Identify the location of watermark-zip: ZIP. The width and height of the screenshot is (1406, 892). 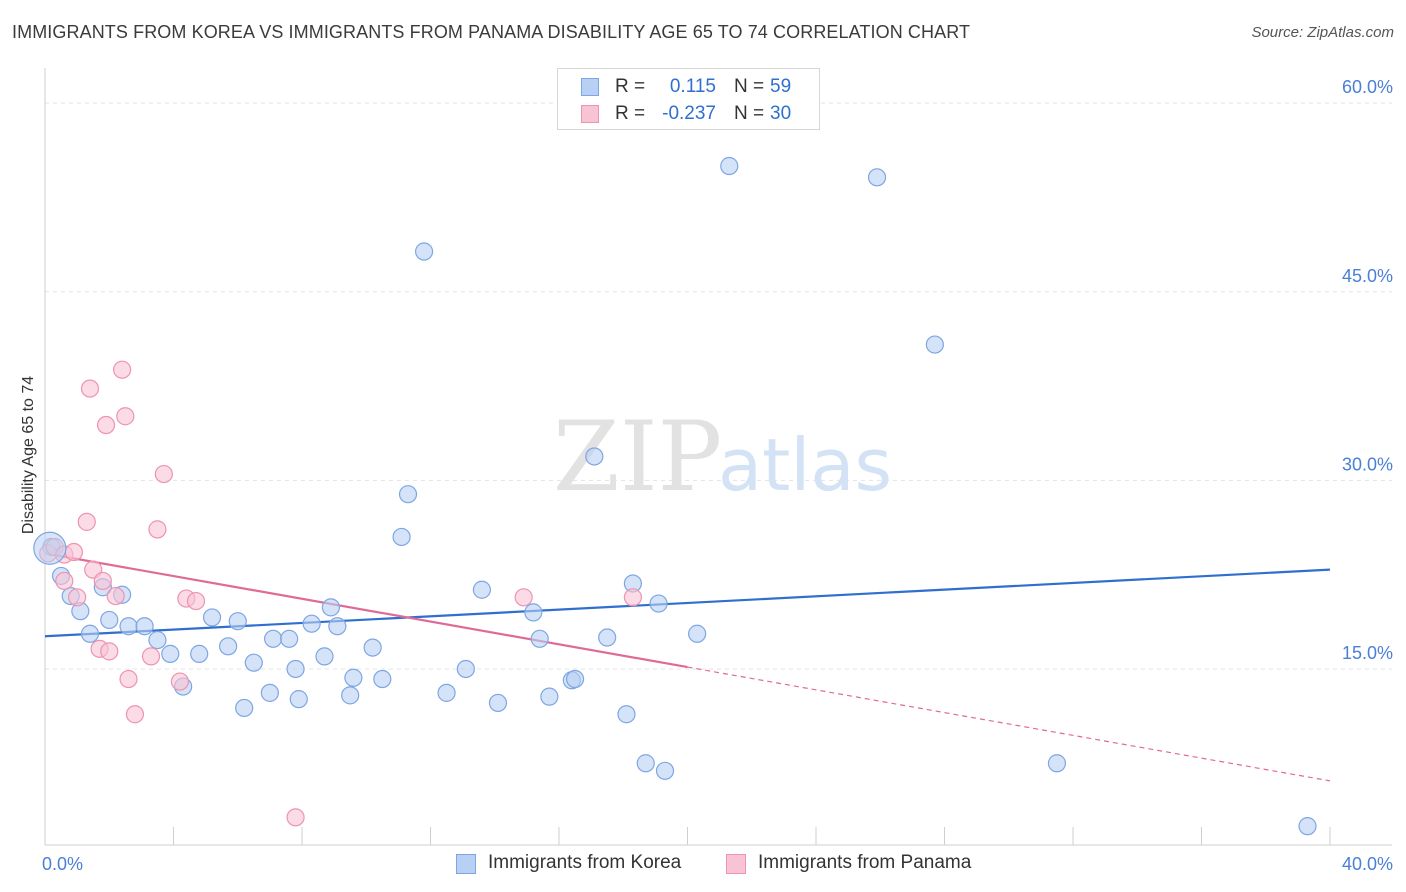
(637, 457).